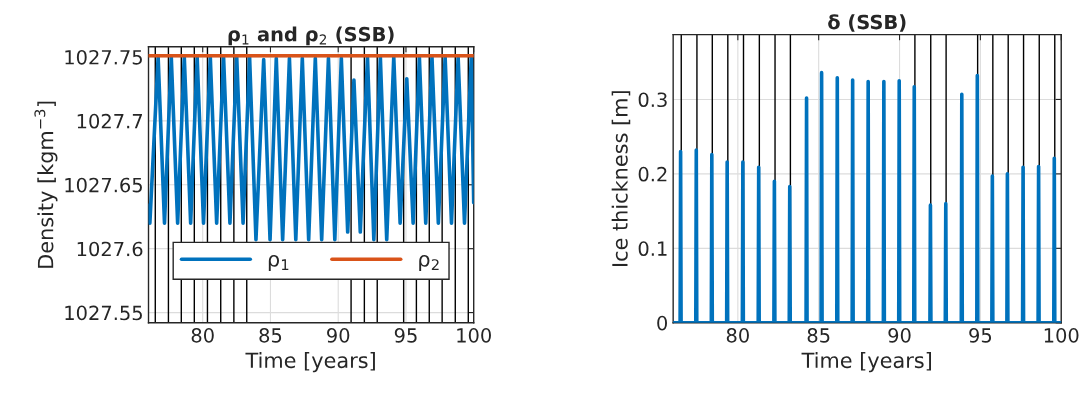  Describe the element at coordinates (109, 121) in the screenshot. I see `y-tick-label: 1027.7` at that location.